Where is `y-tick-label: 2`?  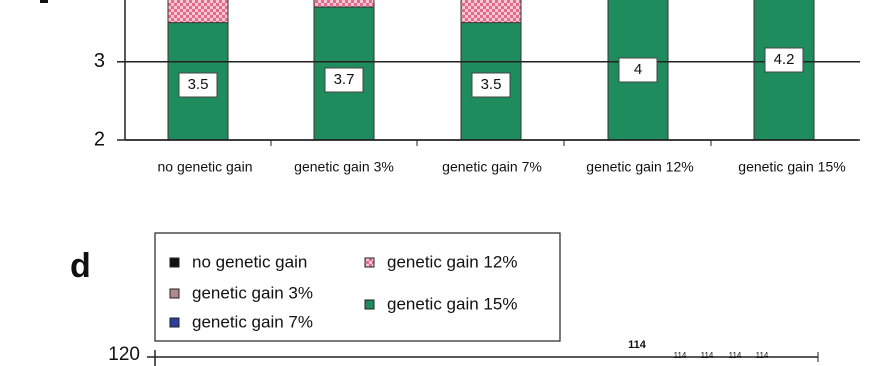
y-tick-label: 2 is located at coordinates (99, 139).